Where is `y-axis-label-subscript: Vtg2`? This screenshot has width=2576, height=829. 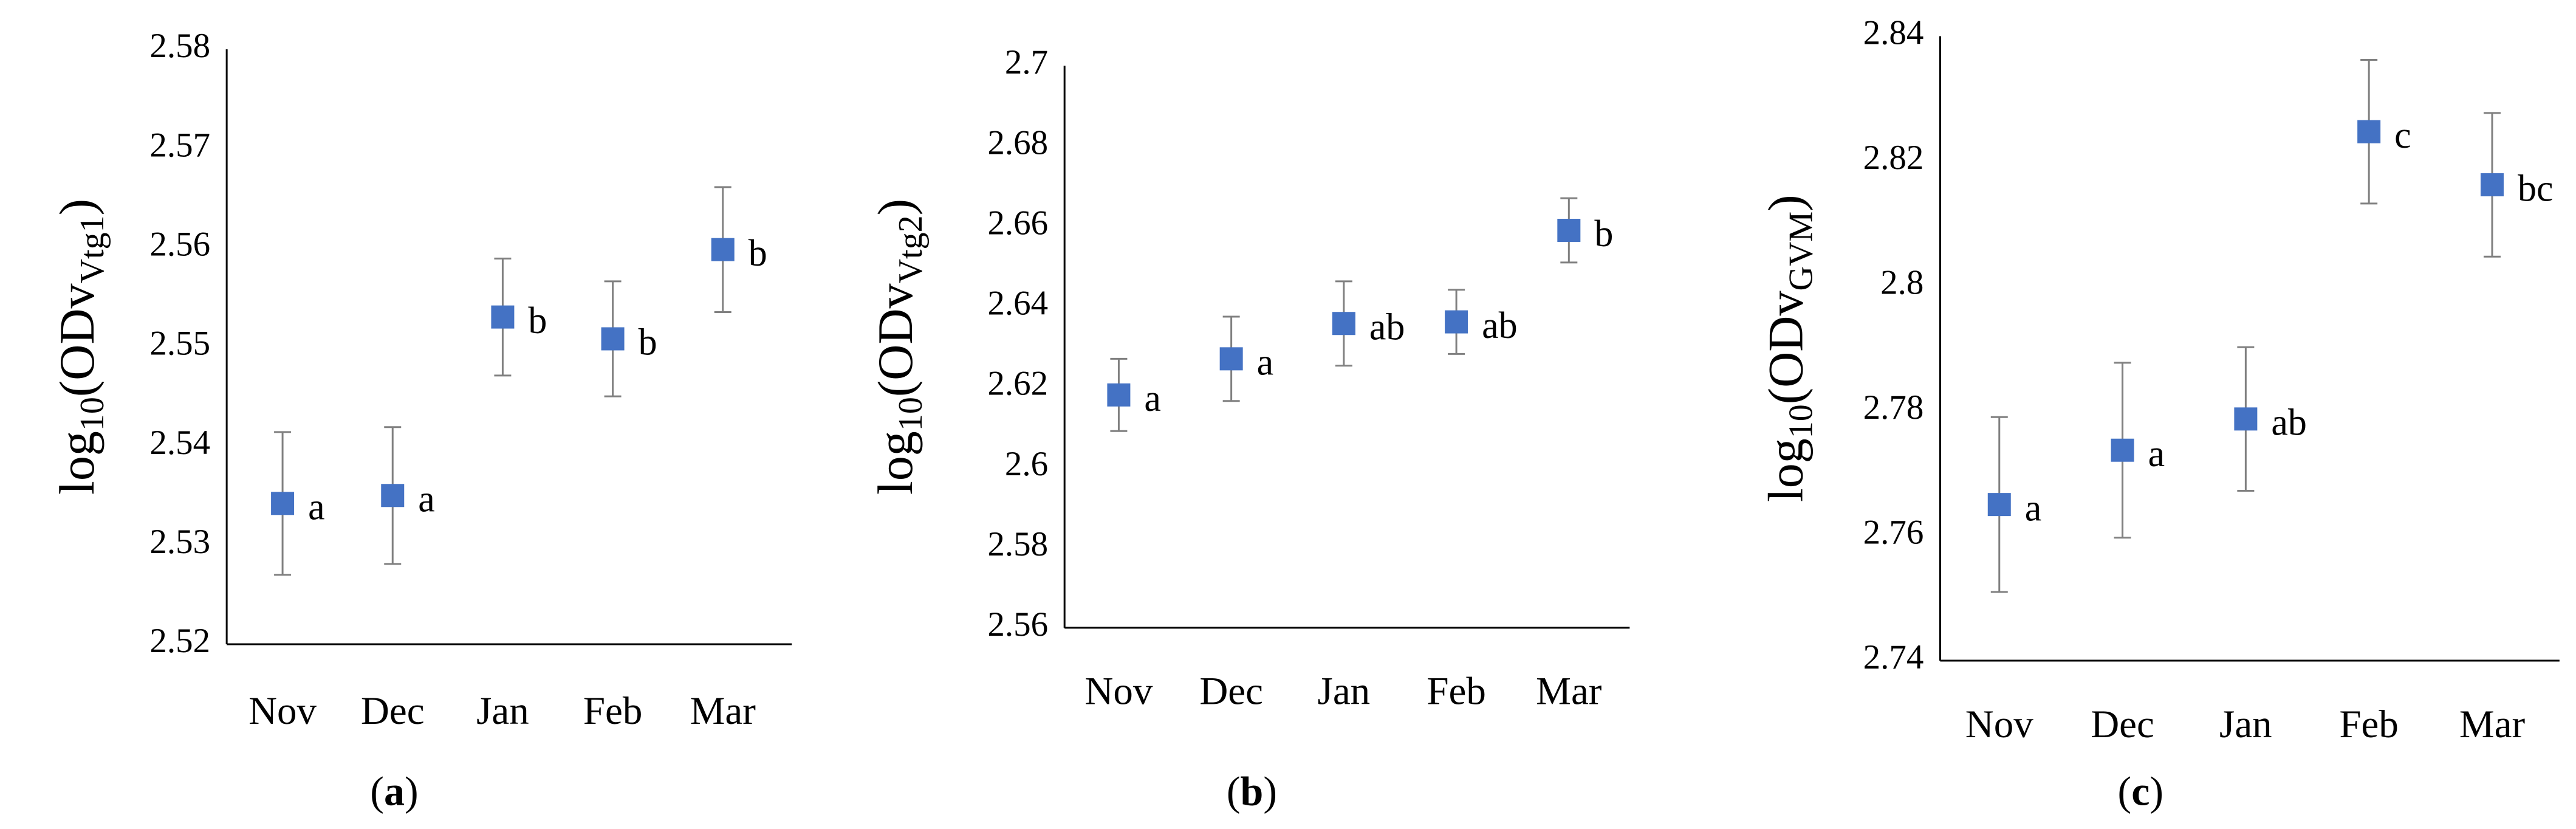
y-axis-label-subscript: Vtg2 is located at coordinates (911, 249).